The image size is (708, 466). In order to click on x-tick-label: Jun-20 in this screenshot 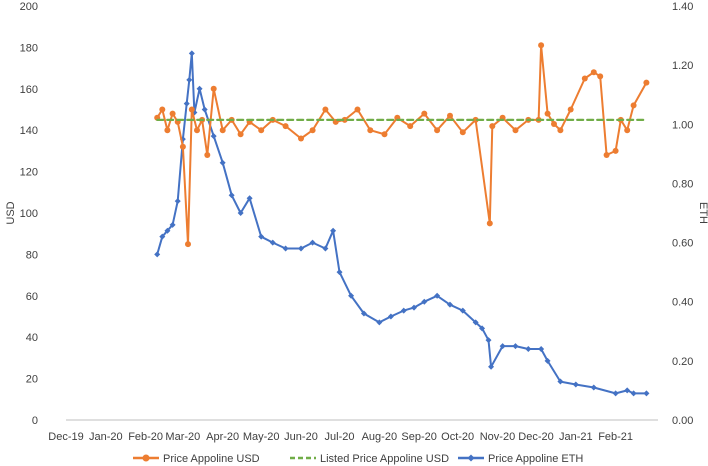, I will do `click(301, 437)`.